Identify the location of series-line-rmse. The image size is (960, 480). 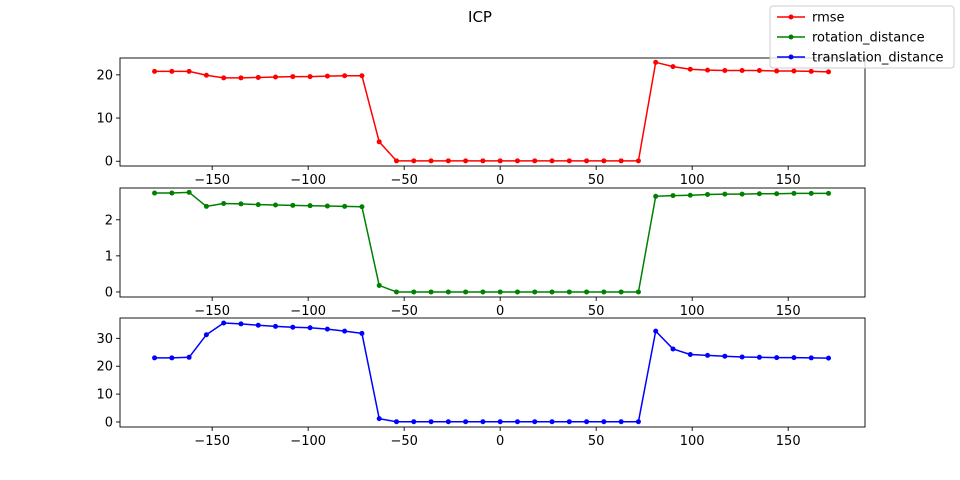
(491, 111).